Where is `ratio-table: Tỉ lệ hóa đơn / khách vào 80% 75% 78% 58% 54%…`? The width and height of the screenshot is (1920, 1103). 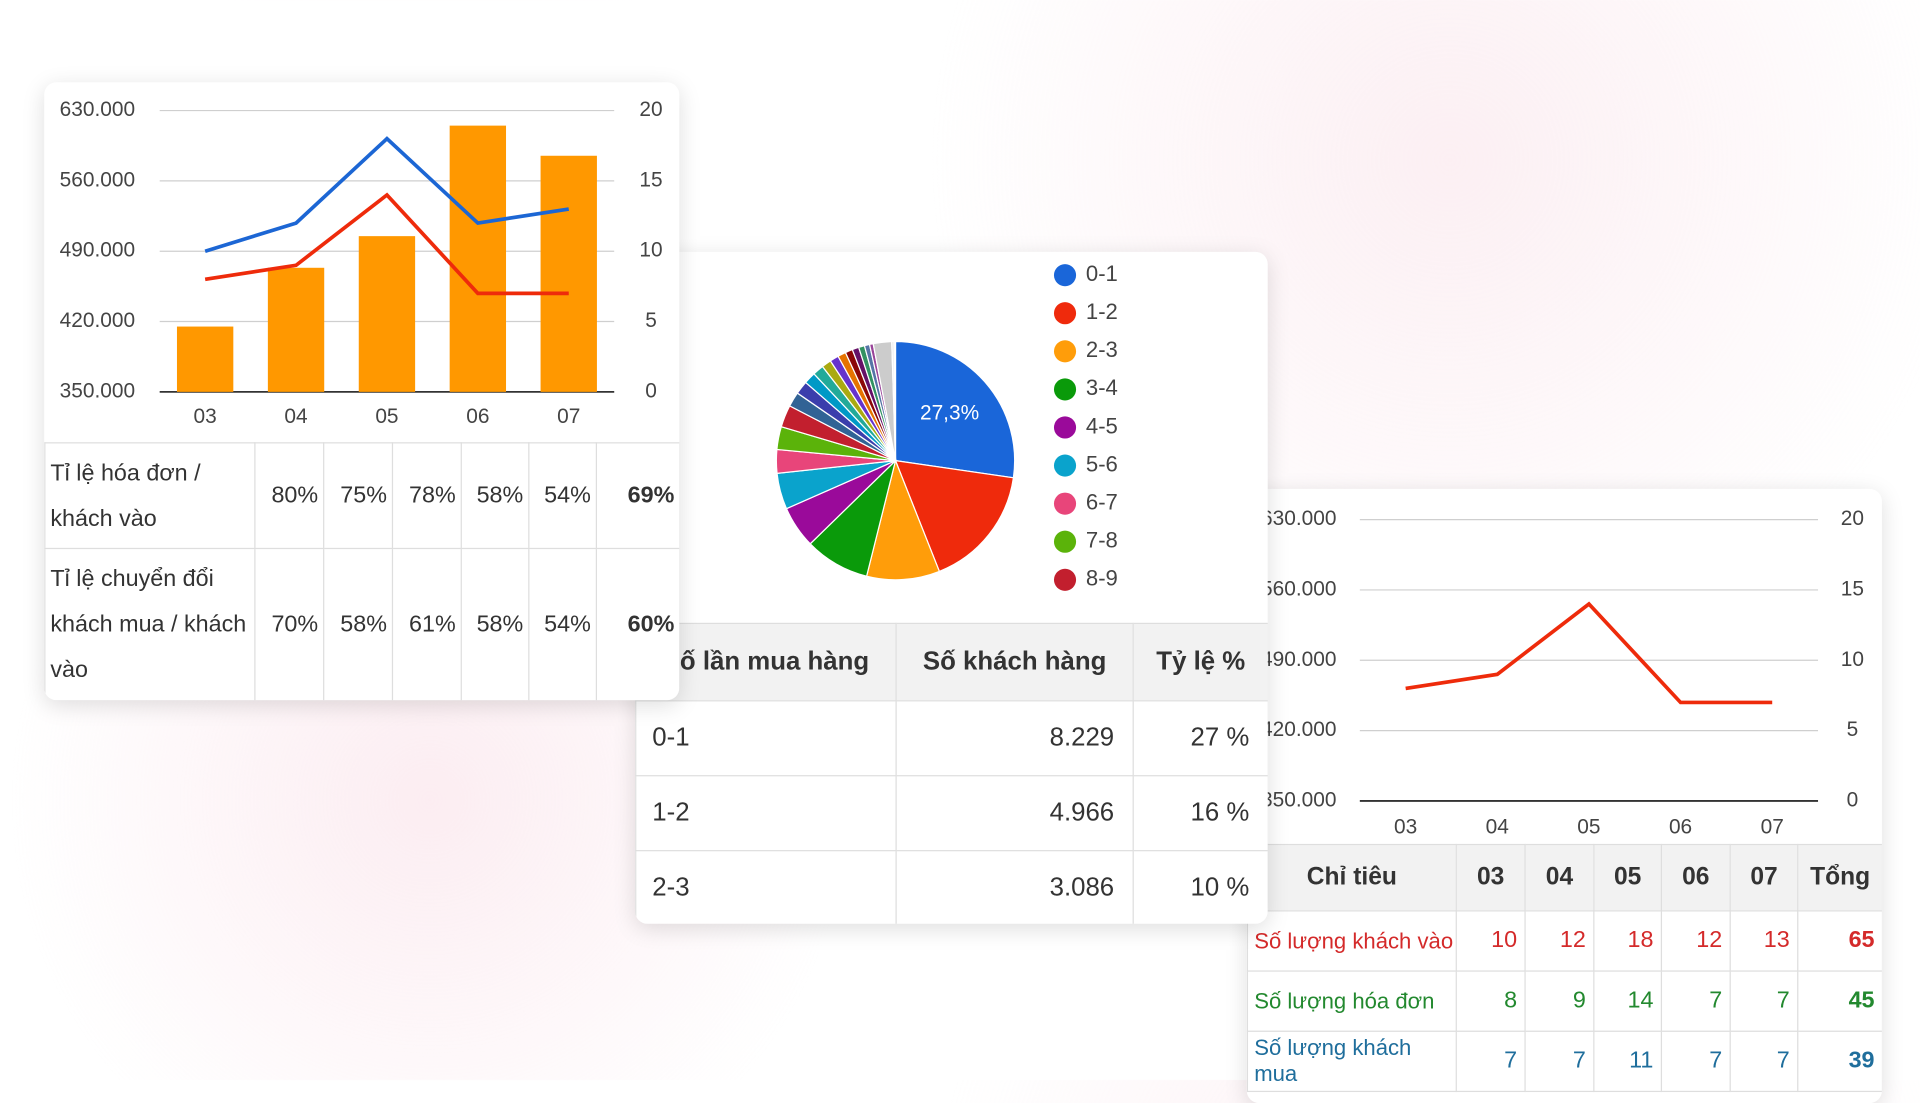 ratio-table: Tỉ lệ hóa đơn / khách vào 80% 75% 78% 58% 54%… is located at coordinates (362, 571).